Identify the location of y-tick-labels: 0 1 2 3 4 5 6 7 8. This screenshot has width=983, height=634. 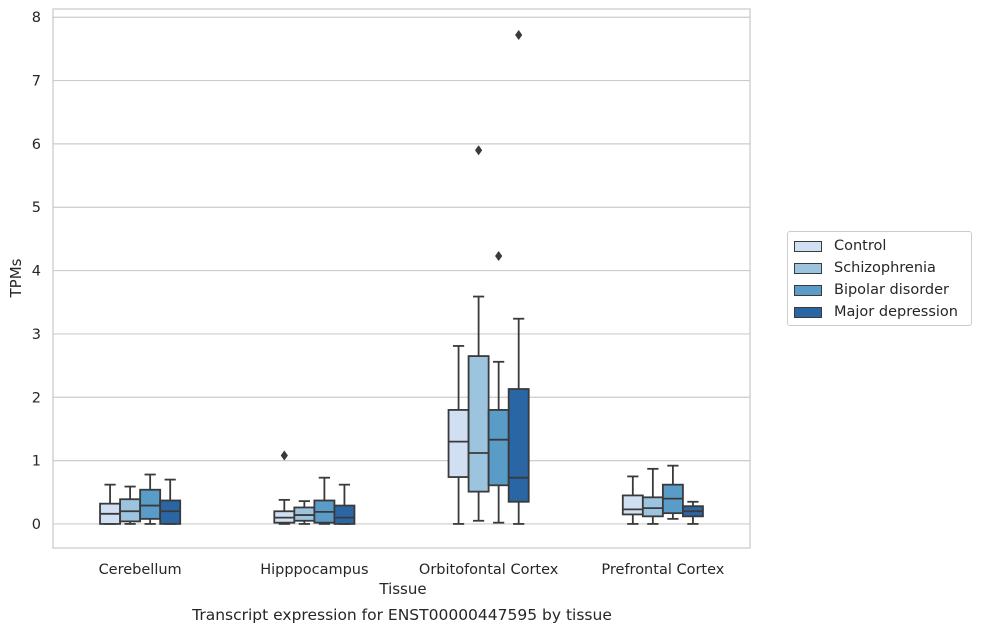
(36, 271).